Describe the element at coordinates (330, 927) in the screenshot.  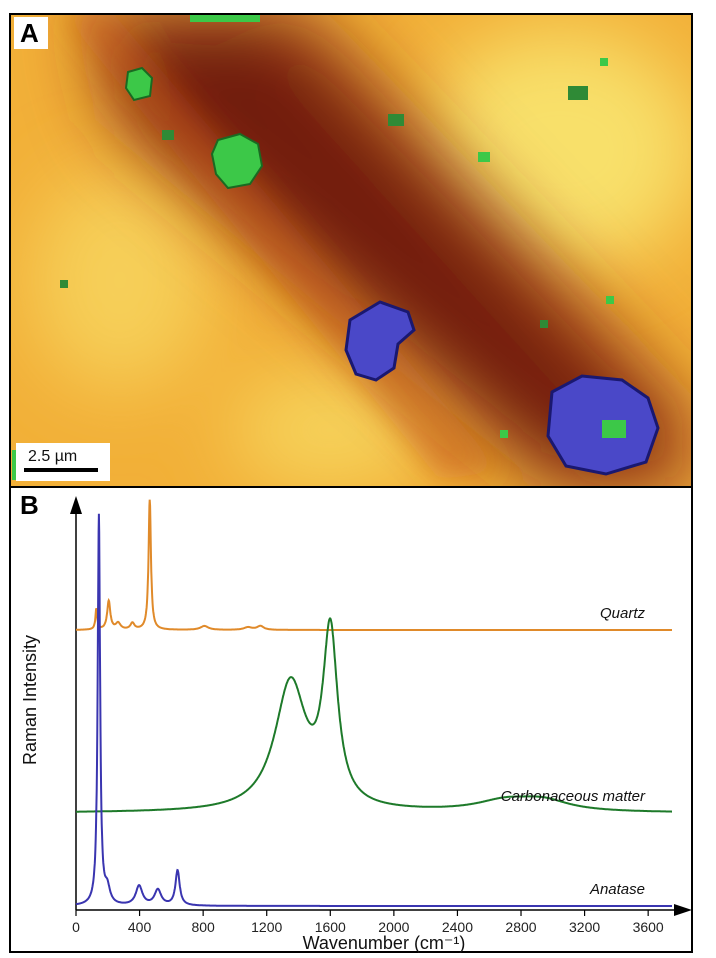
I see `x-tick-label-1600: 1600` at that location.